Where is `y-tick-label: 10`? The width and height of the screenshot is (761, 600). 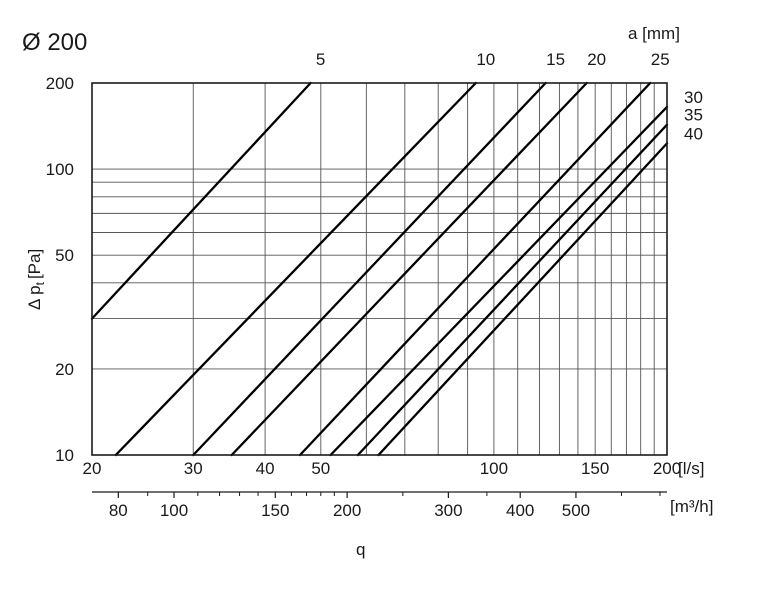 y-tick-label: 10 is located at coordinates (64, 455).